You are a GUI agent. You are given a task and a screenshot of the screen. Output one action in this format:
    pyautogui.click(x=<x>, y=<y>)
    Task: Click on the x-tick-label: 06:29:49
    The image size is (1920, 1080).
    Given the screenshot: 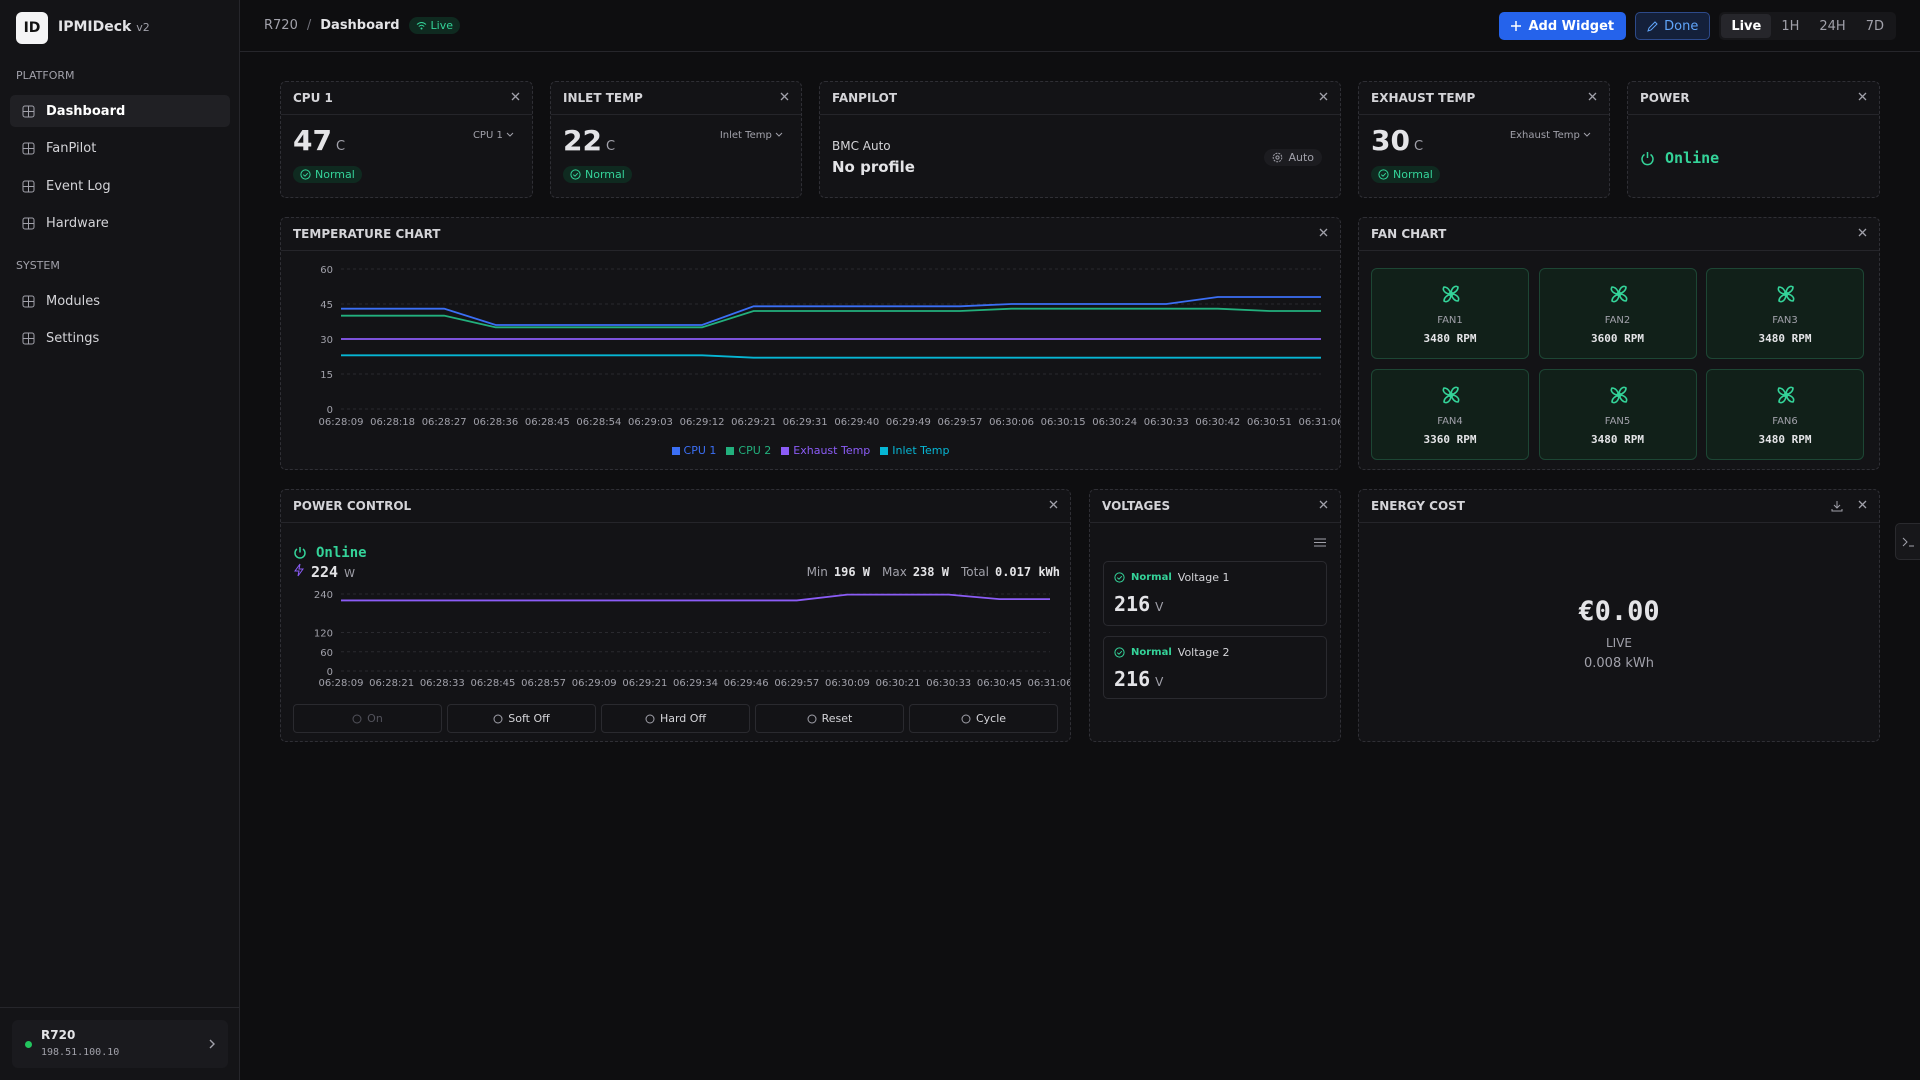 What is the action you would take?
    pyautogui.click(x=908, y=422)
    